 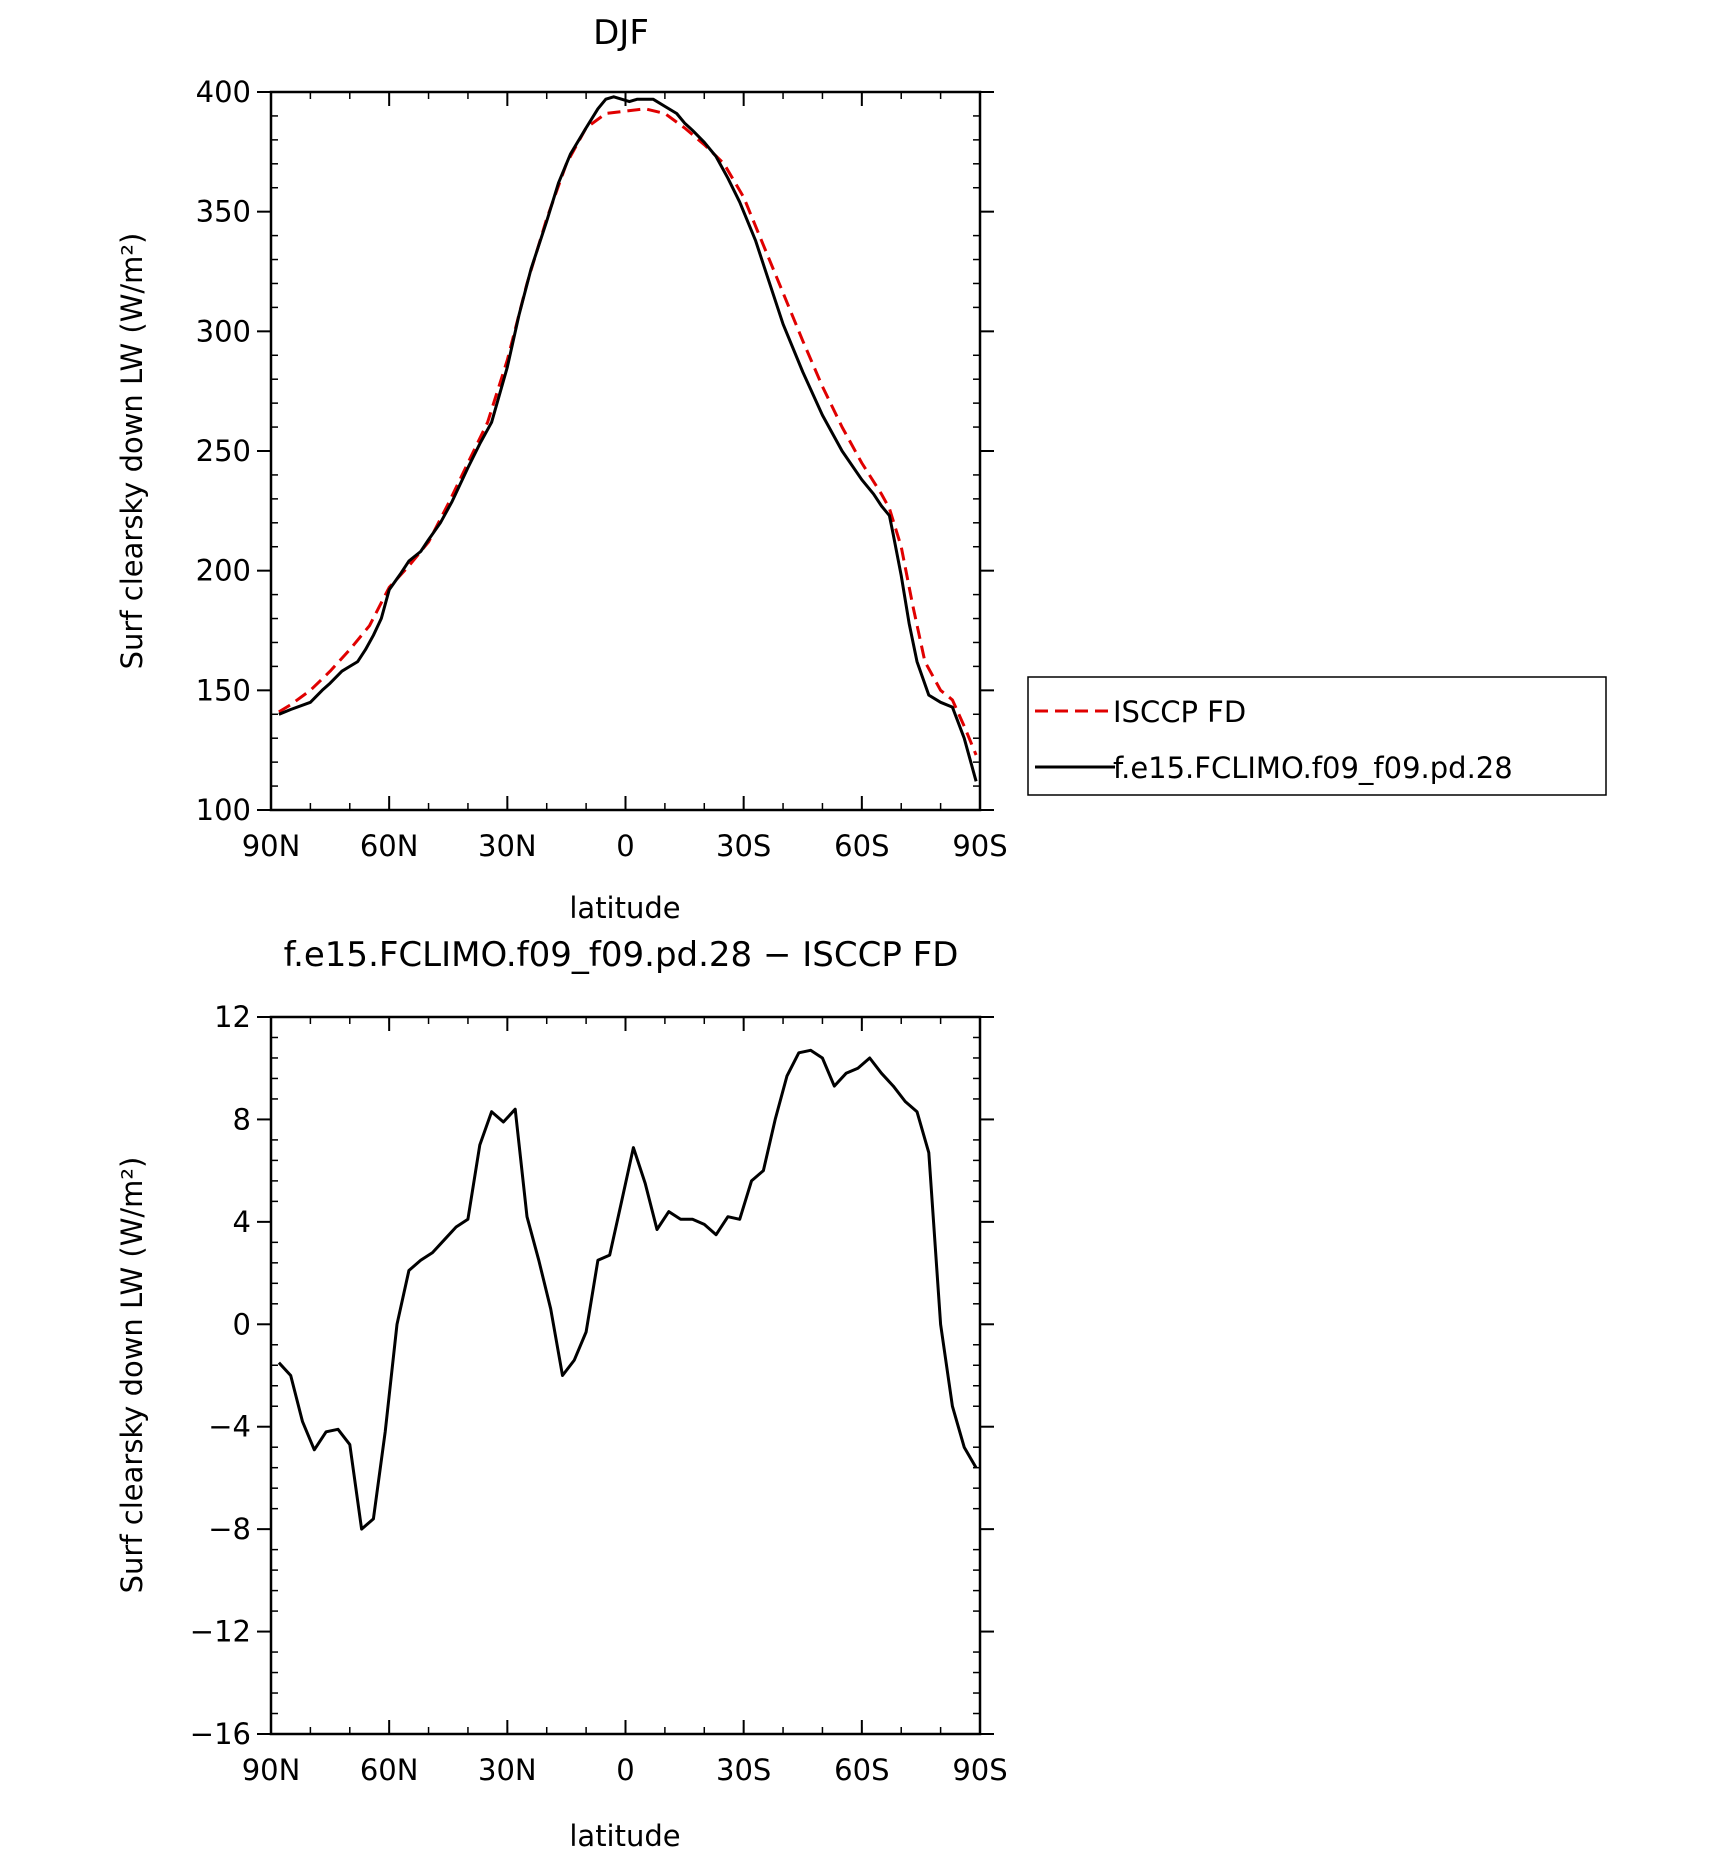 What do you see at coordinates (232, 1017) in the screenshot?
I see `y-tick-label: 12` at bounding box center [232, 1017].